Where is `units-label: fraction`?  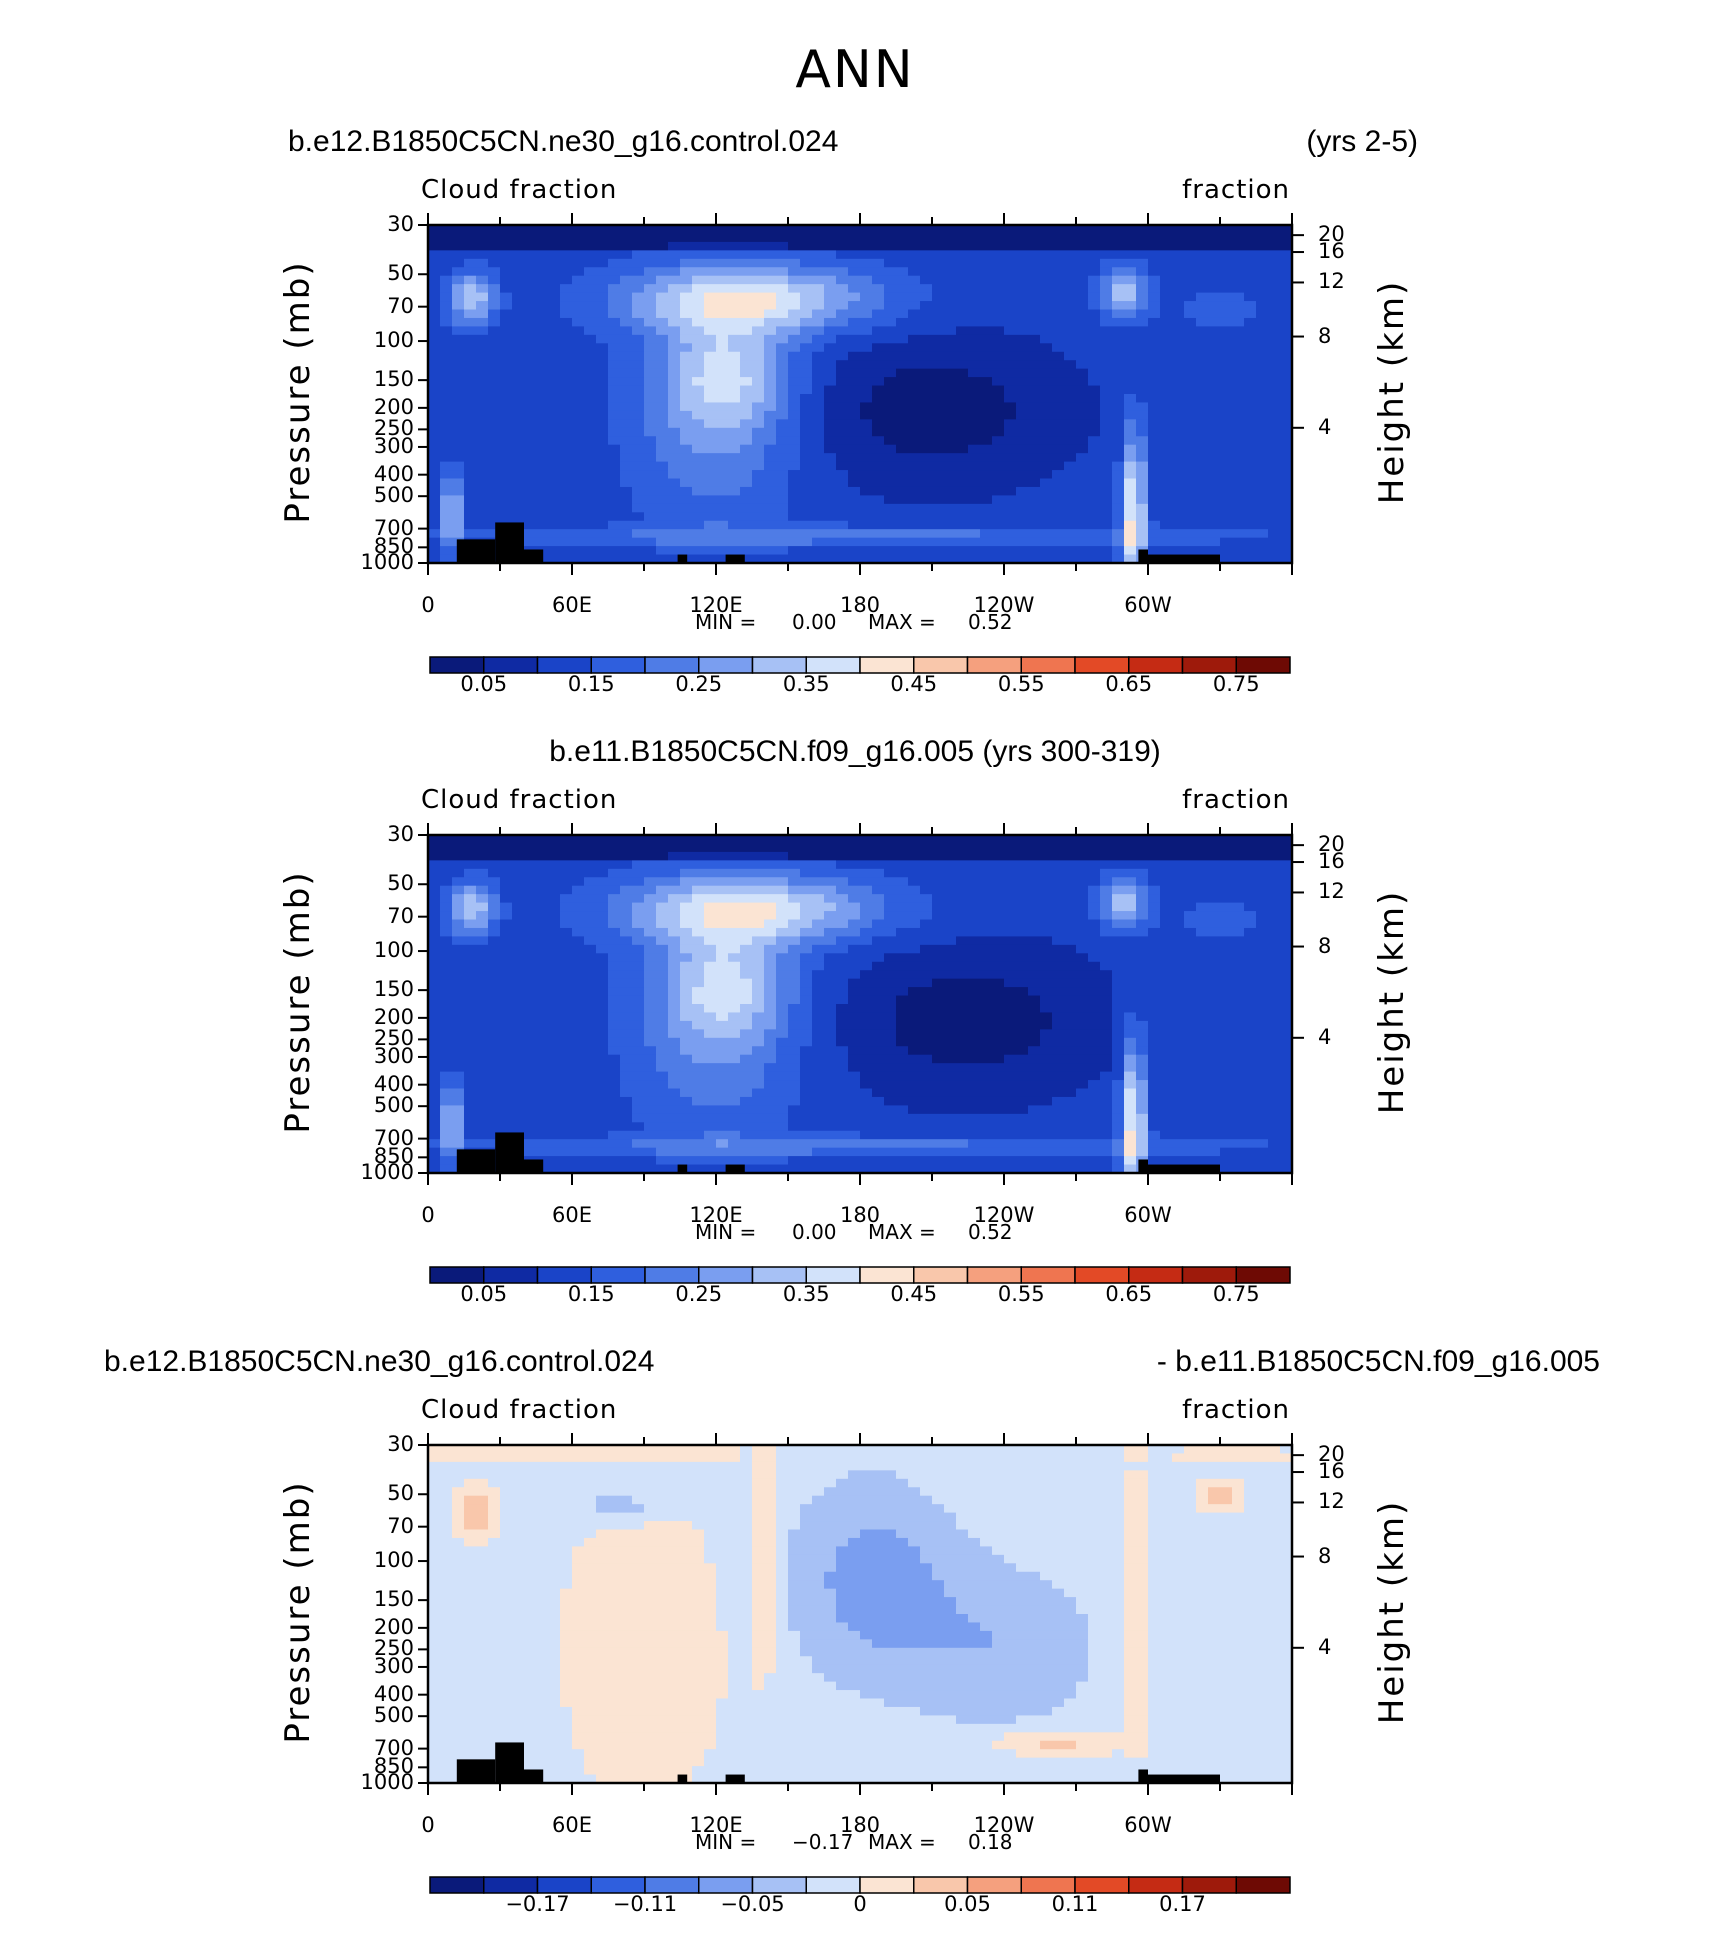 units-label: fraction is located at coordinates (1236, 1410).